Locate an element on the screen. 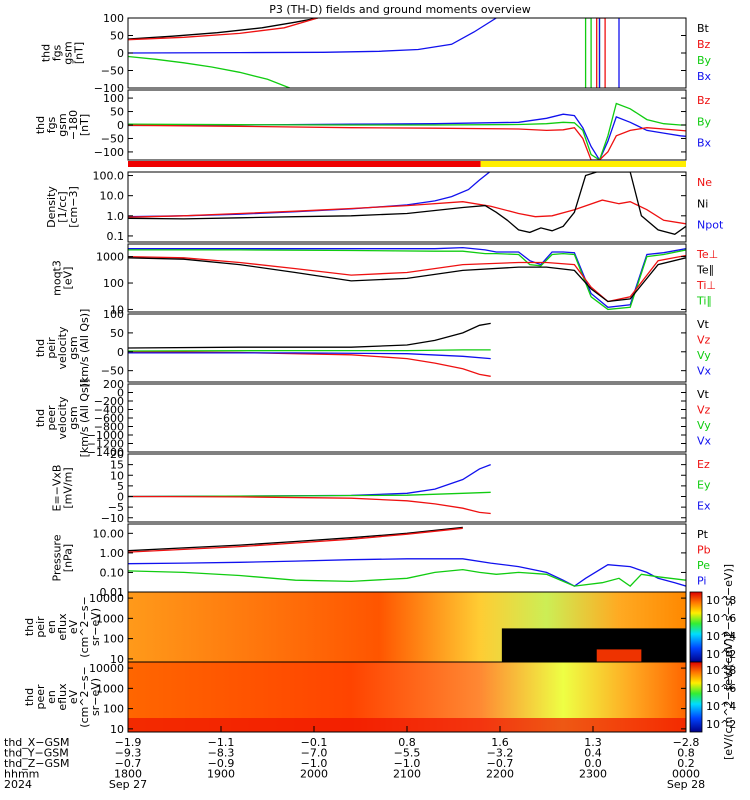 The width and height of the screenshot is (750, 800). y-axis-label: thdfgsgsm−180[nT] is located at coordinates (62, 125).